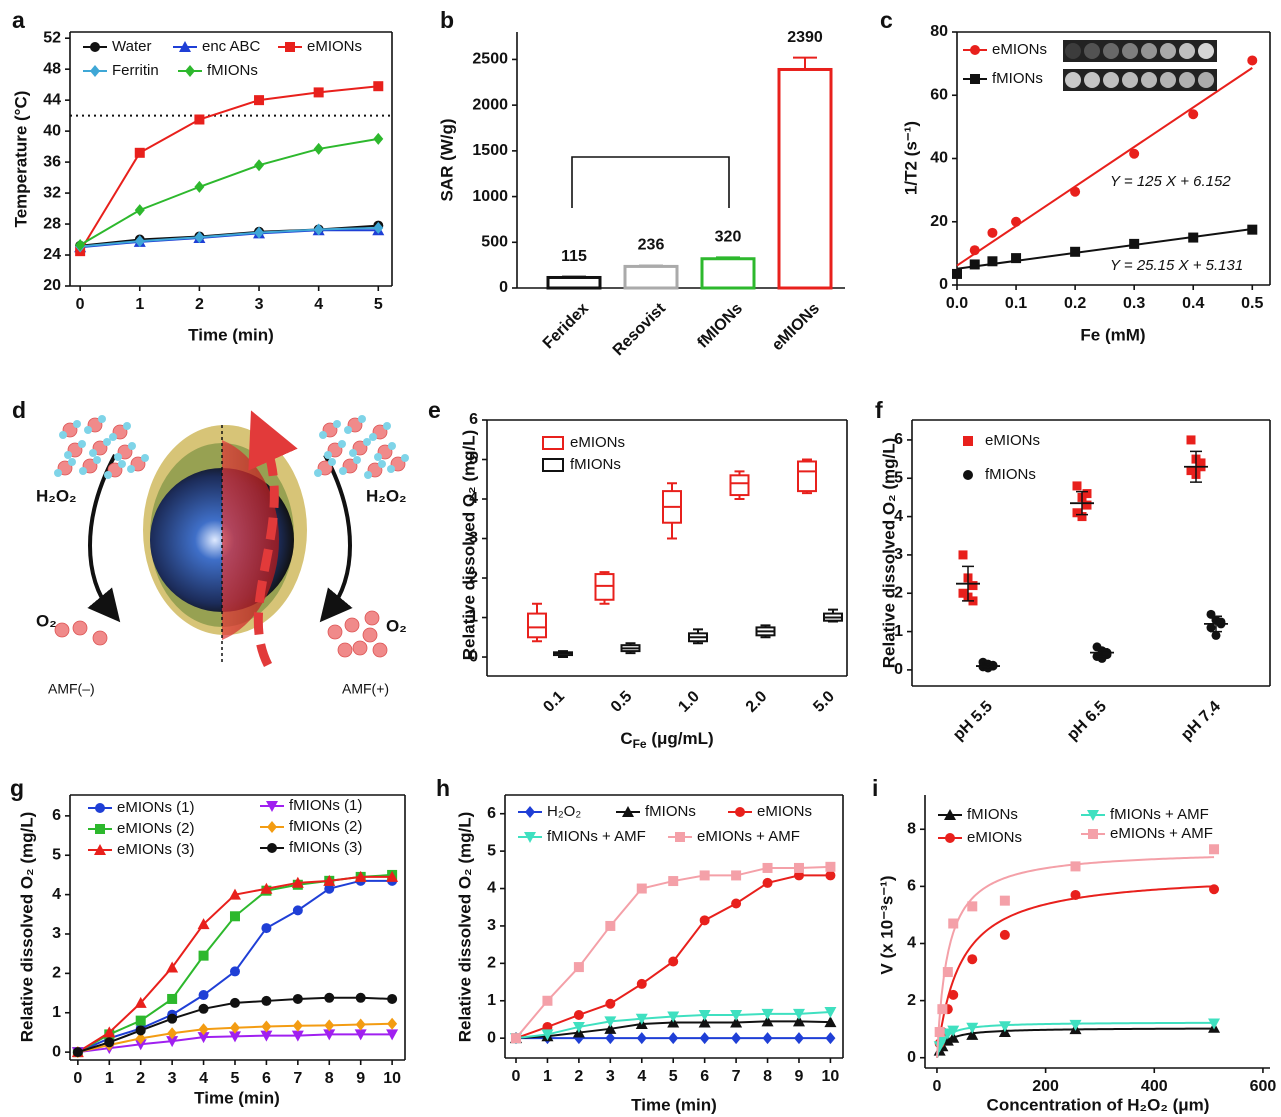 This screenshot has height=1117, width=1281. Describe the element at coordinates (672, 531) in the screenshot. I see `whisker` at that location.